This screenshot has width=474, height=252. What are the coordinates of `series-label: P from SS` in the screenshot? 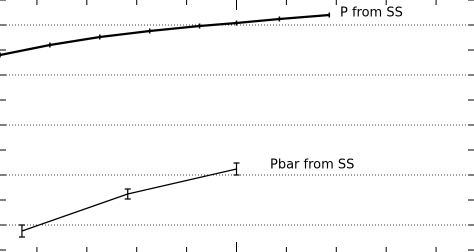 It's located at (371, 13).